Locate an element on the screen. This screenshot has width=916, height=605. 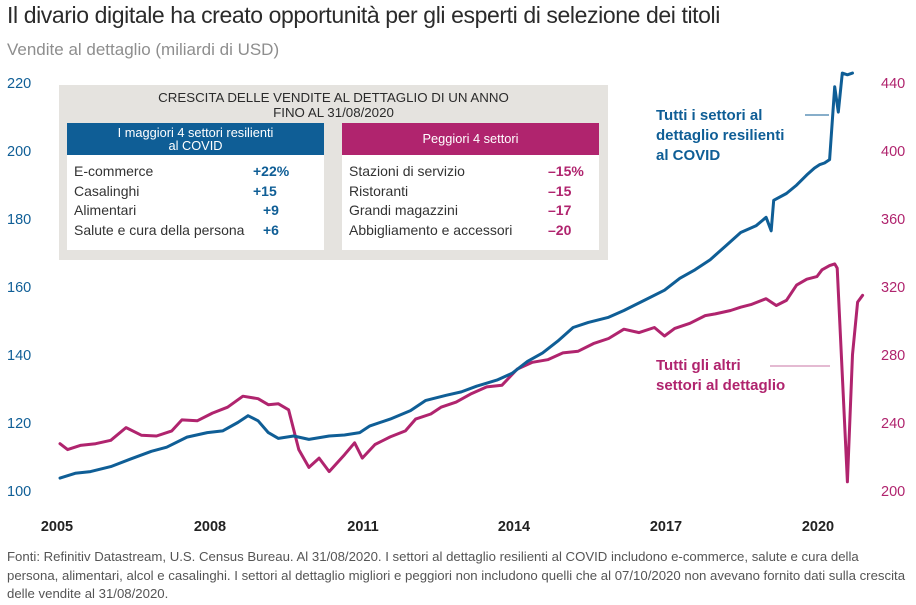
table-row: Ristoranti –15 is located at coordinates (470, 193).